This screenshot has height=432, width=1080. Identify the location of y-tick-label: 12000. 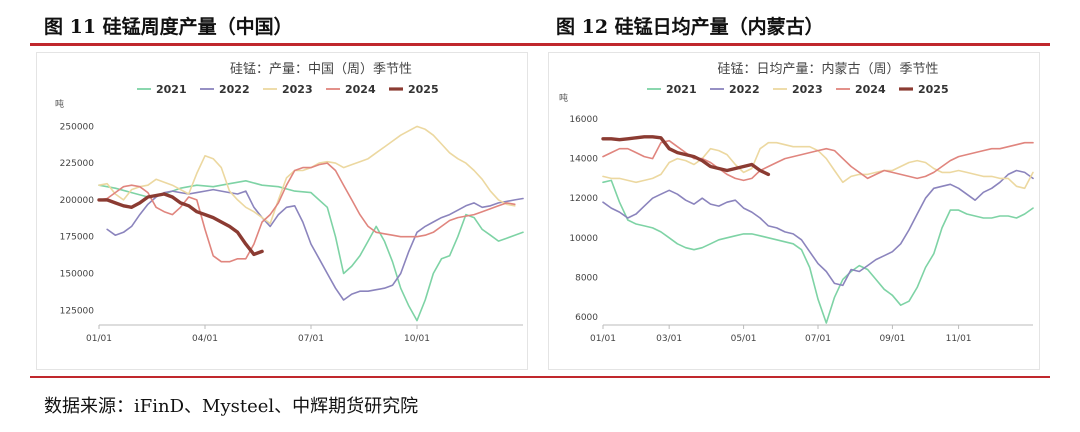
(583, 199).